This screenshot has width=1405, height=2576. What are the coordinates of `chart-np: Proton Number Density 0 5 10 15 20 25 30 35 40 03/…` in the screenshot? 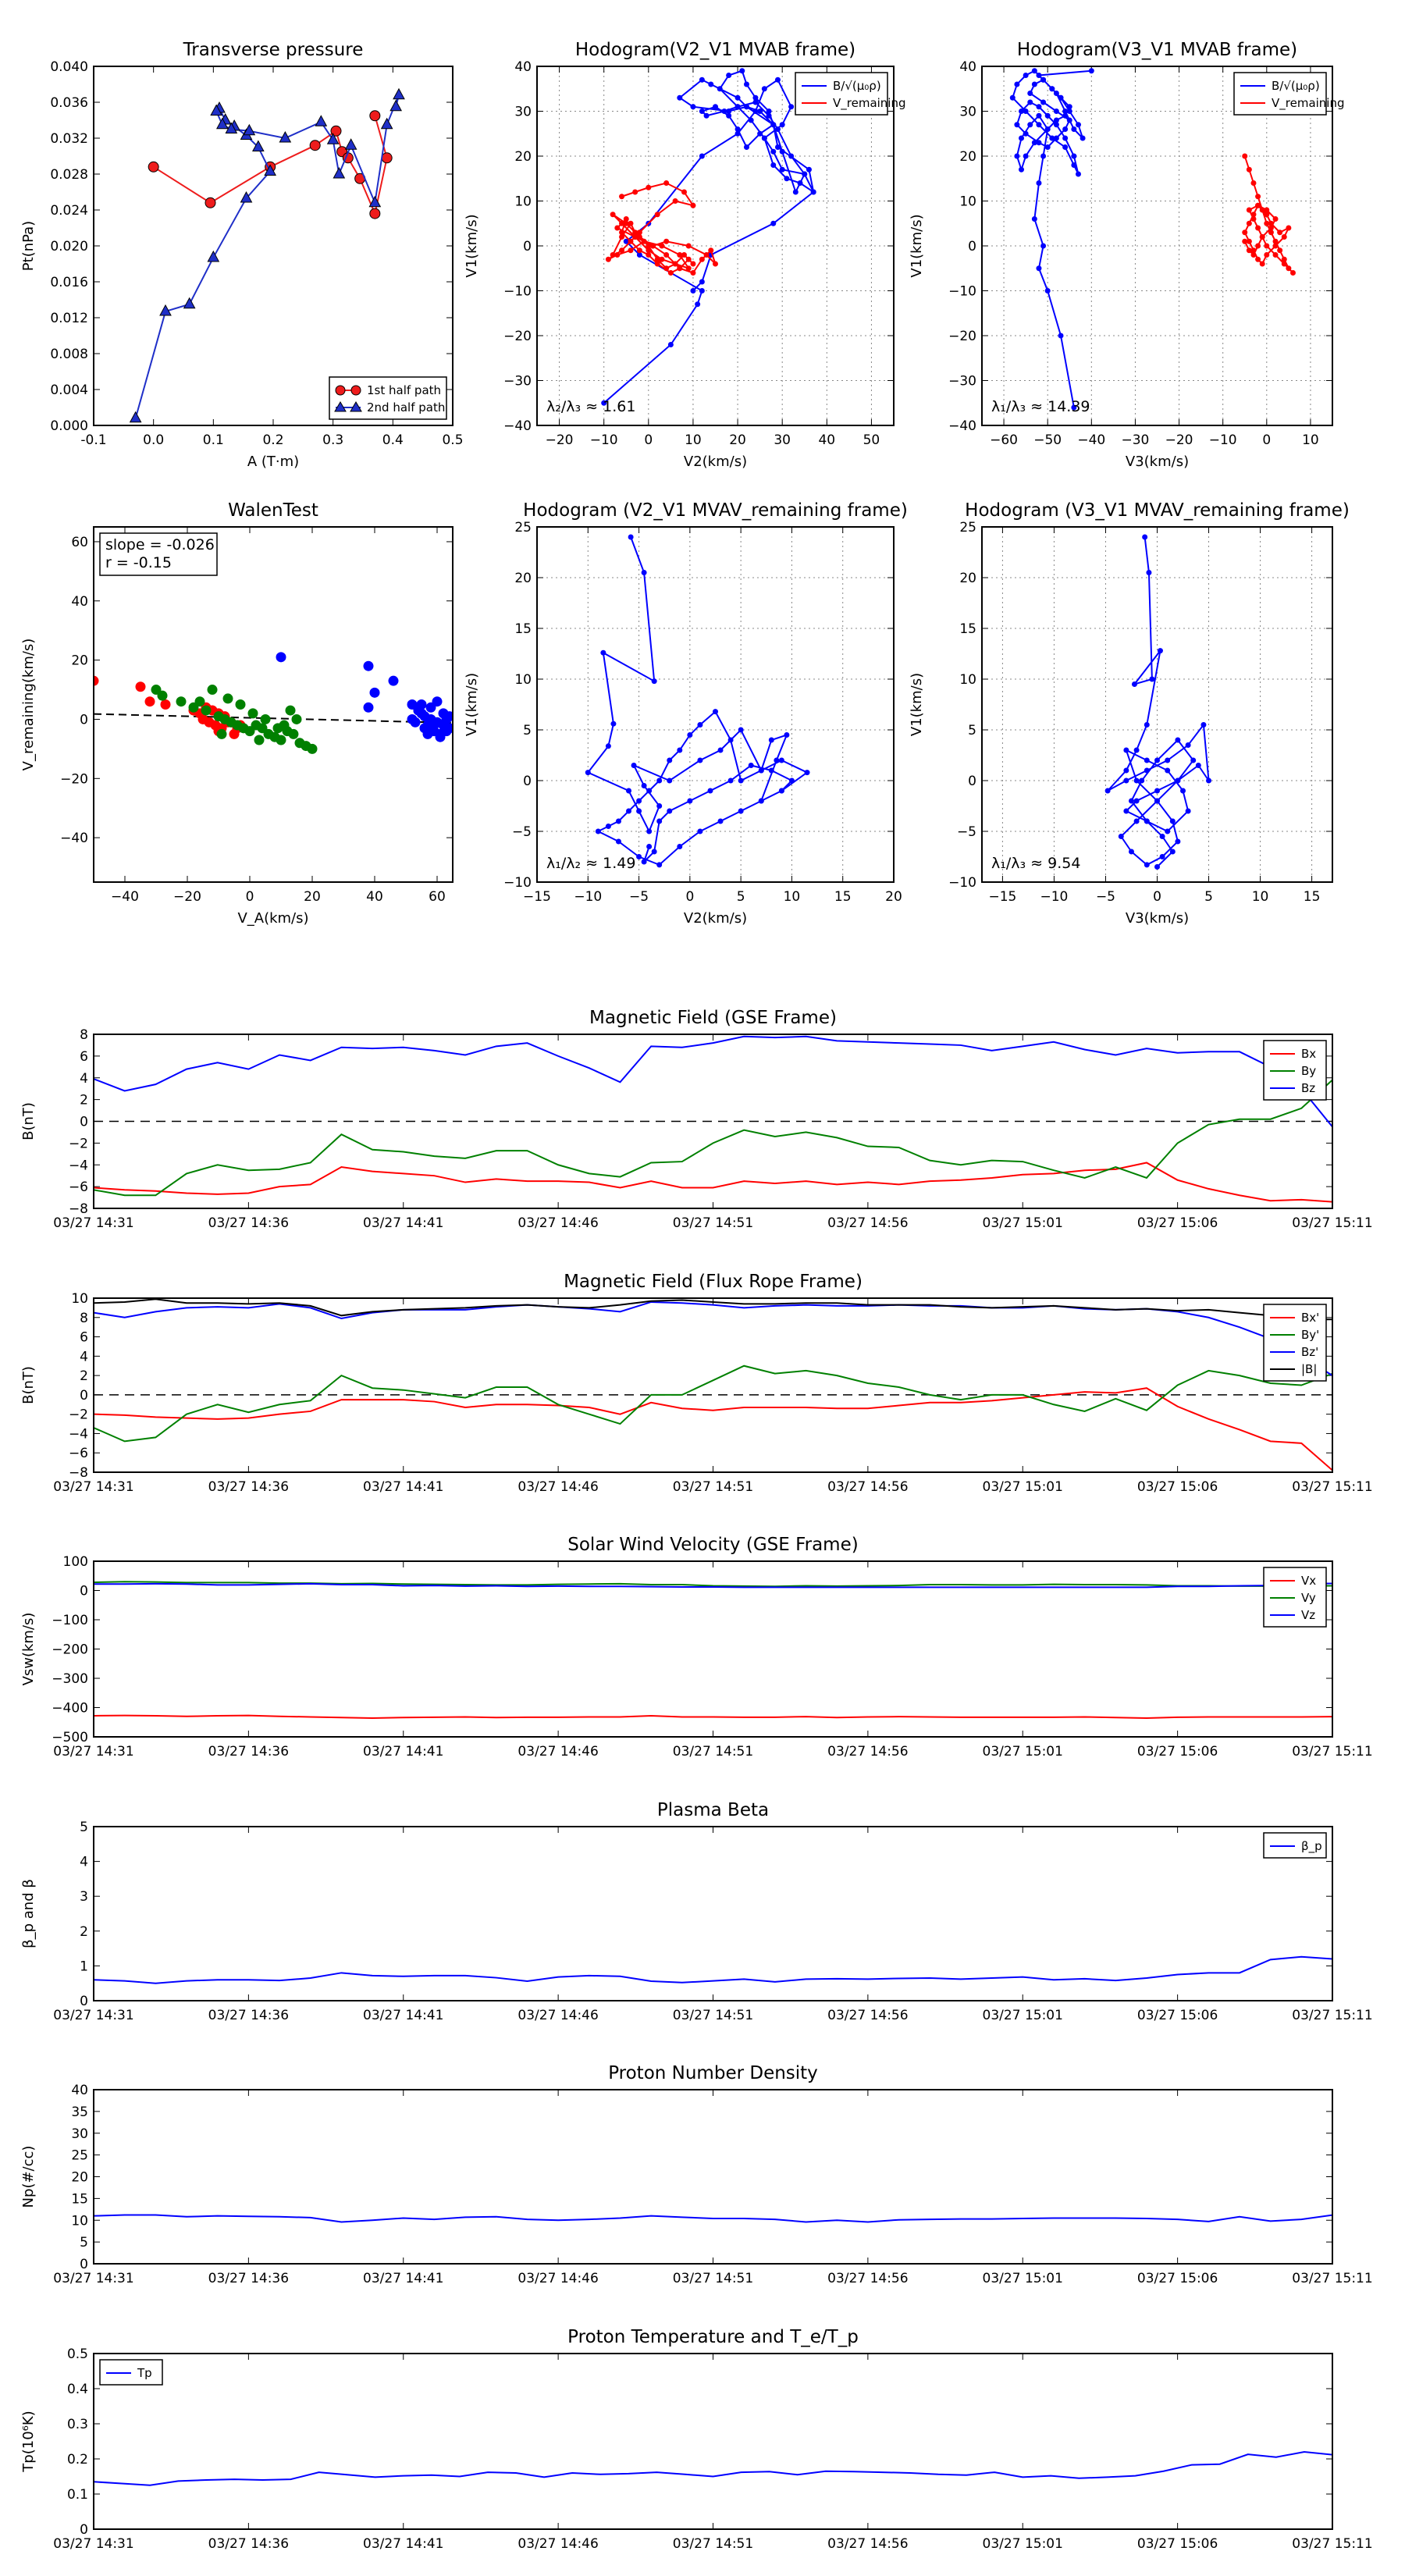 It's located at (696, 2174).